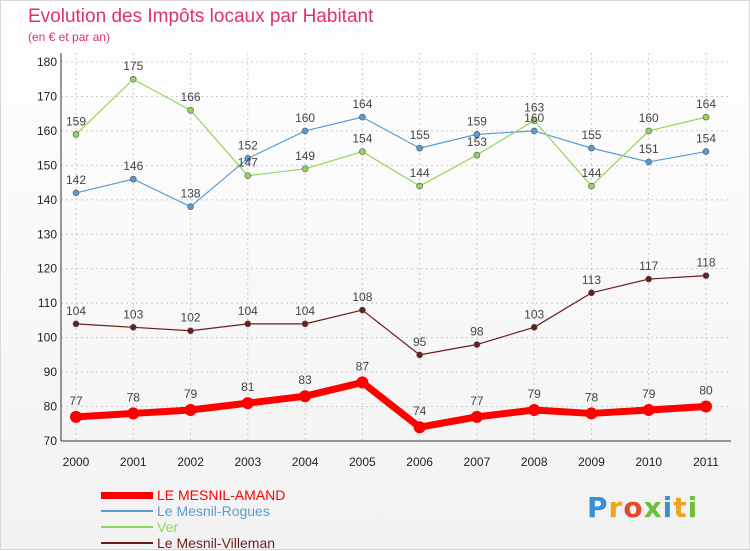 This screenshot has height=551, width=750. What do you see at coordinates (168, 527) in the screenshot?
I see `legend-label: Ver` at bounding box center [168, 527].